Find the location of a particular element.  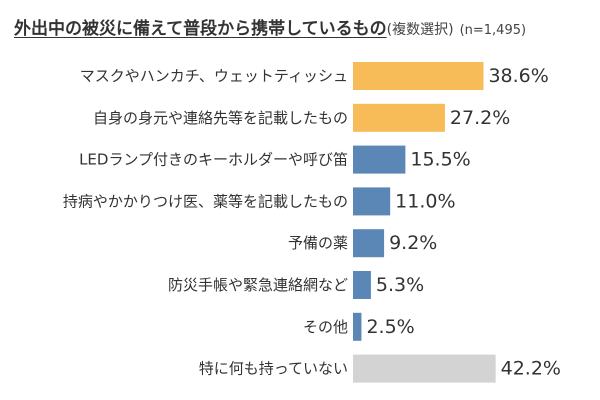

category-label: 特に何も持っていない is located at coordinates (273, 369).